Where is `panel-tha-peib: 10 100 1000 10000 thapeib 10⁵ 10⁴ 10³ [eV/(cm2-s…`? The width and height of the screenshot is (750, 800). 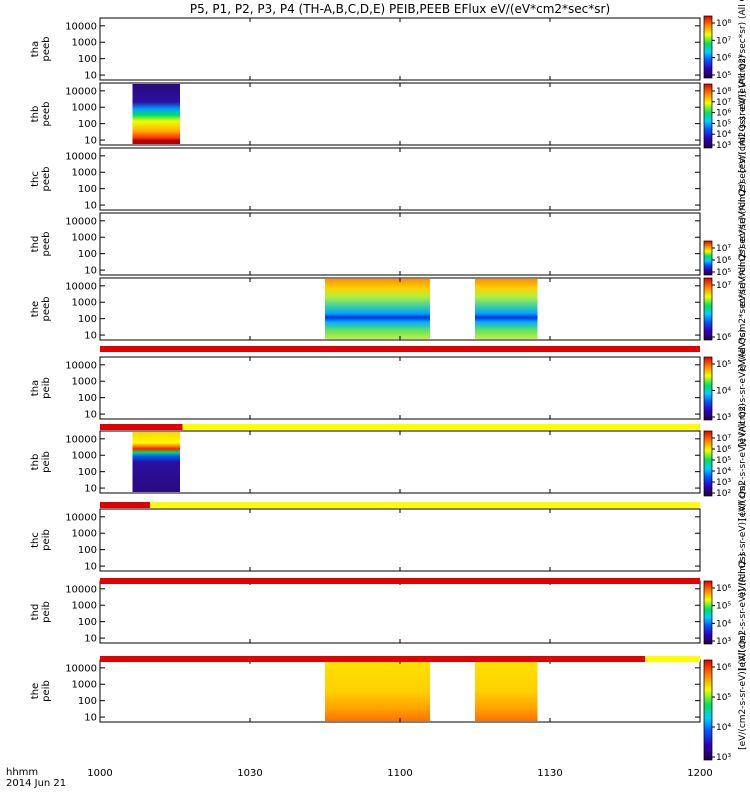 panel-tha-peib: 10 100 1000 10000 thapeib 10⁵ 10⁴ 10³ [eV/(cm2-s… is located at coordinates (389, 388).